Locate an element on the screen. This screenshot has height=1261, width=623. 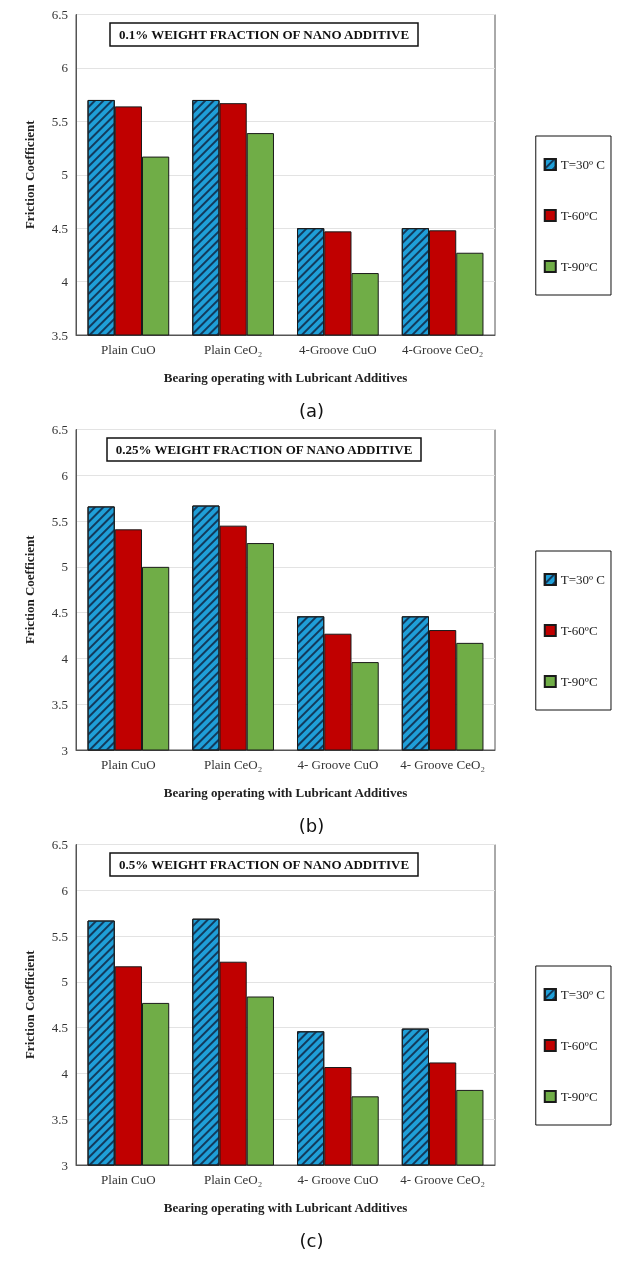
text: (a) is located at coordinates (311, 410).